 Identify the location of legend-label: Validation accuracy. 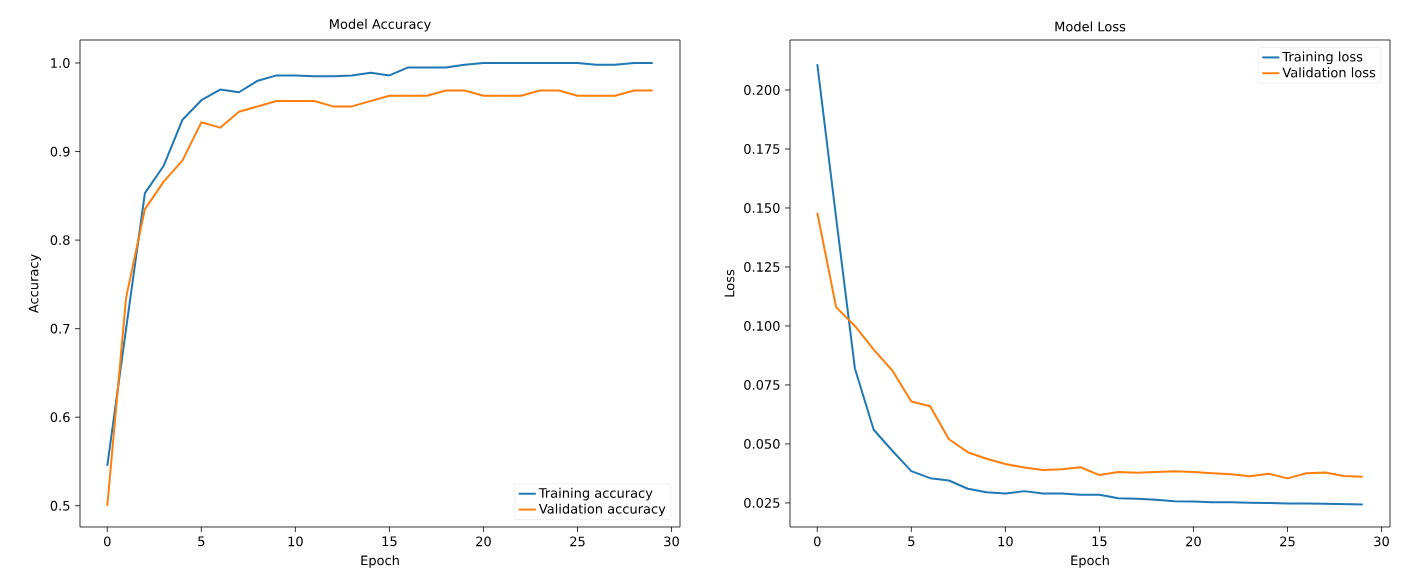
(602, 510).